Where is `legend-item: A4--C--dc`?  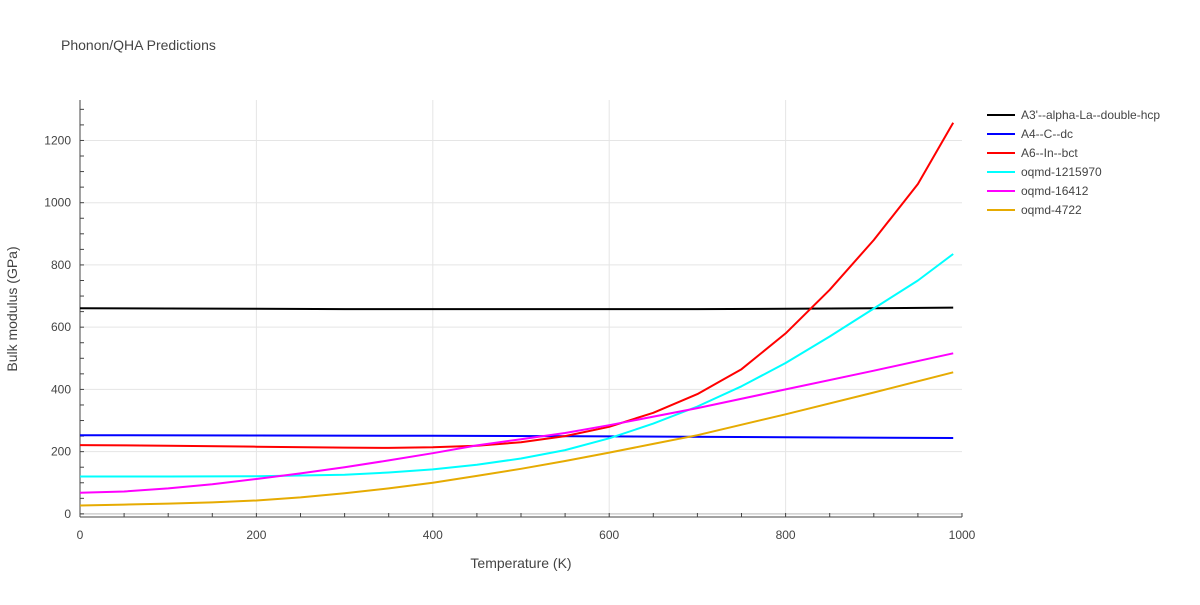 legend-item: A4--C--dc is located at coordinates (1030, 134).